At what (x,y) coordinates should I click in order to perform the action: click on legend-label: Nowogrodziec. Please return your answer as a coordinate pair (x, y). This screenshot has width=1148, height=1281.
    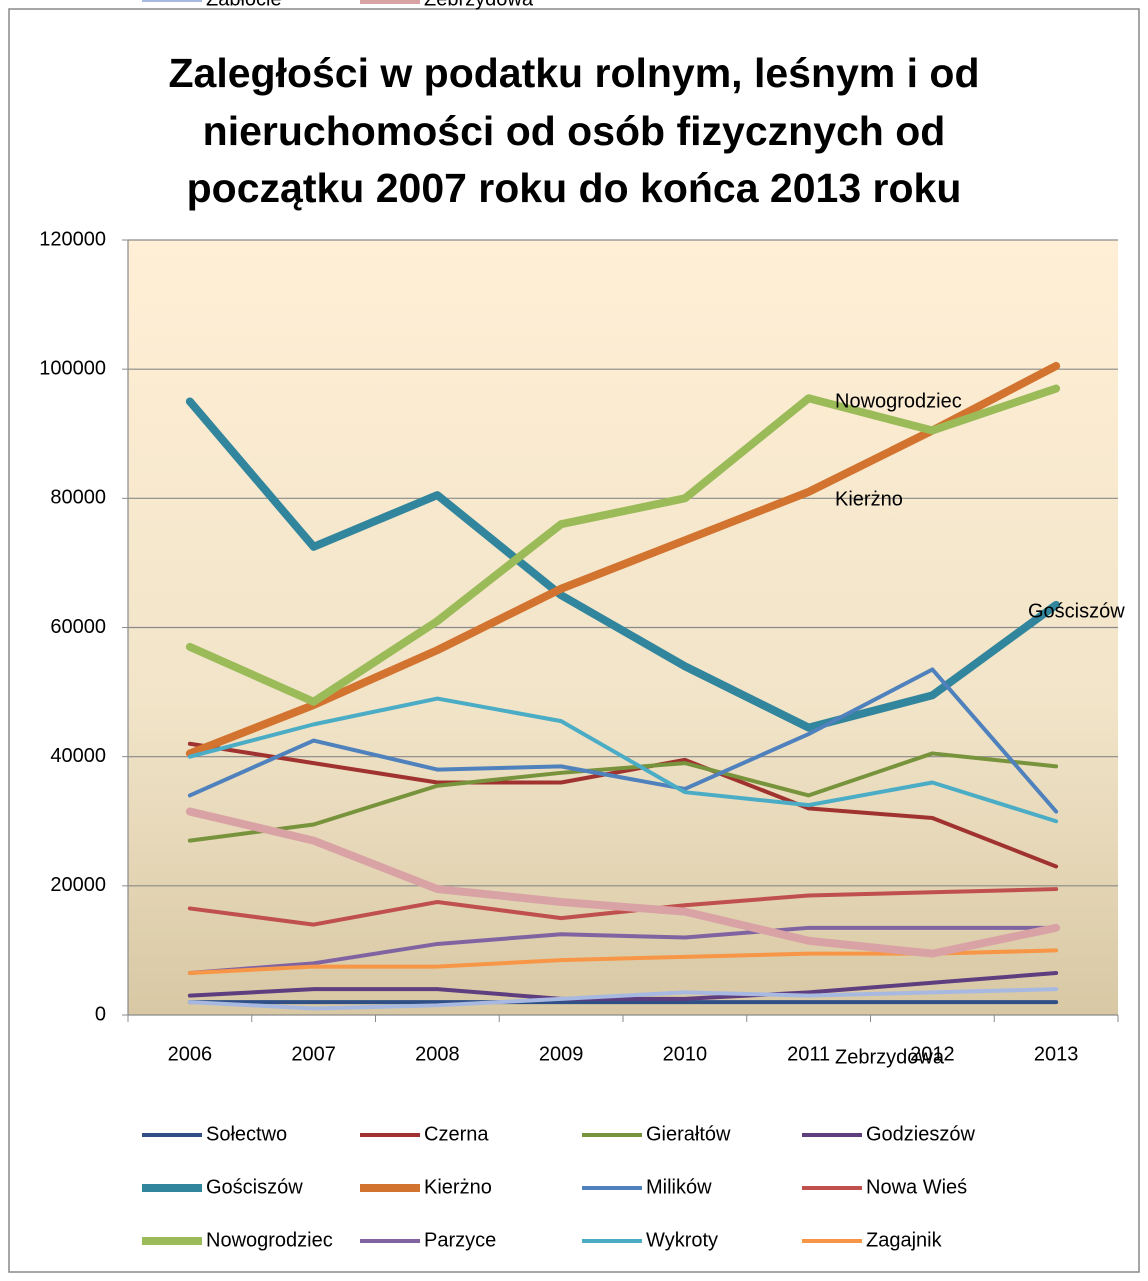
    Looking at the image, I should click on (269, 1240).